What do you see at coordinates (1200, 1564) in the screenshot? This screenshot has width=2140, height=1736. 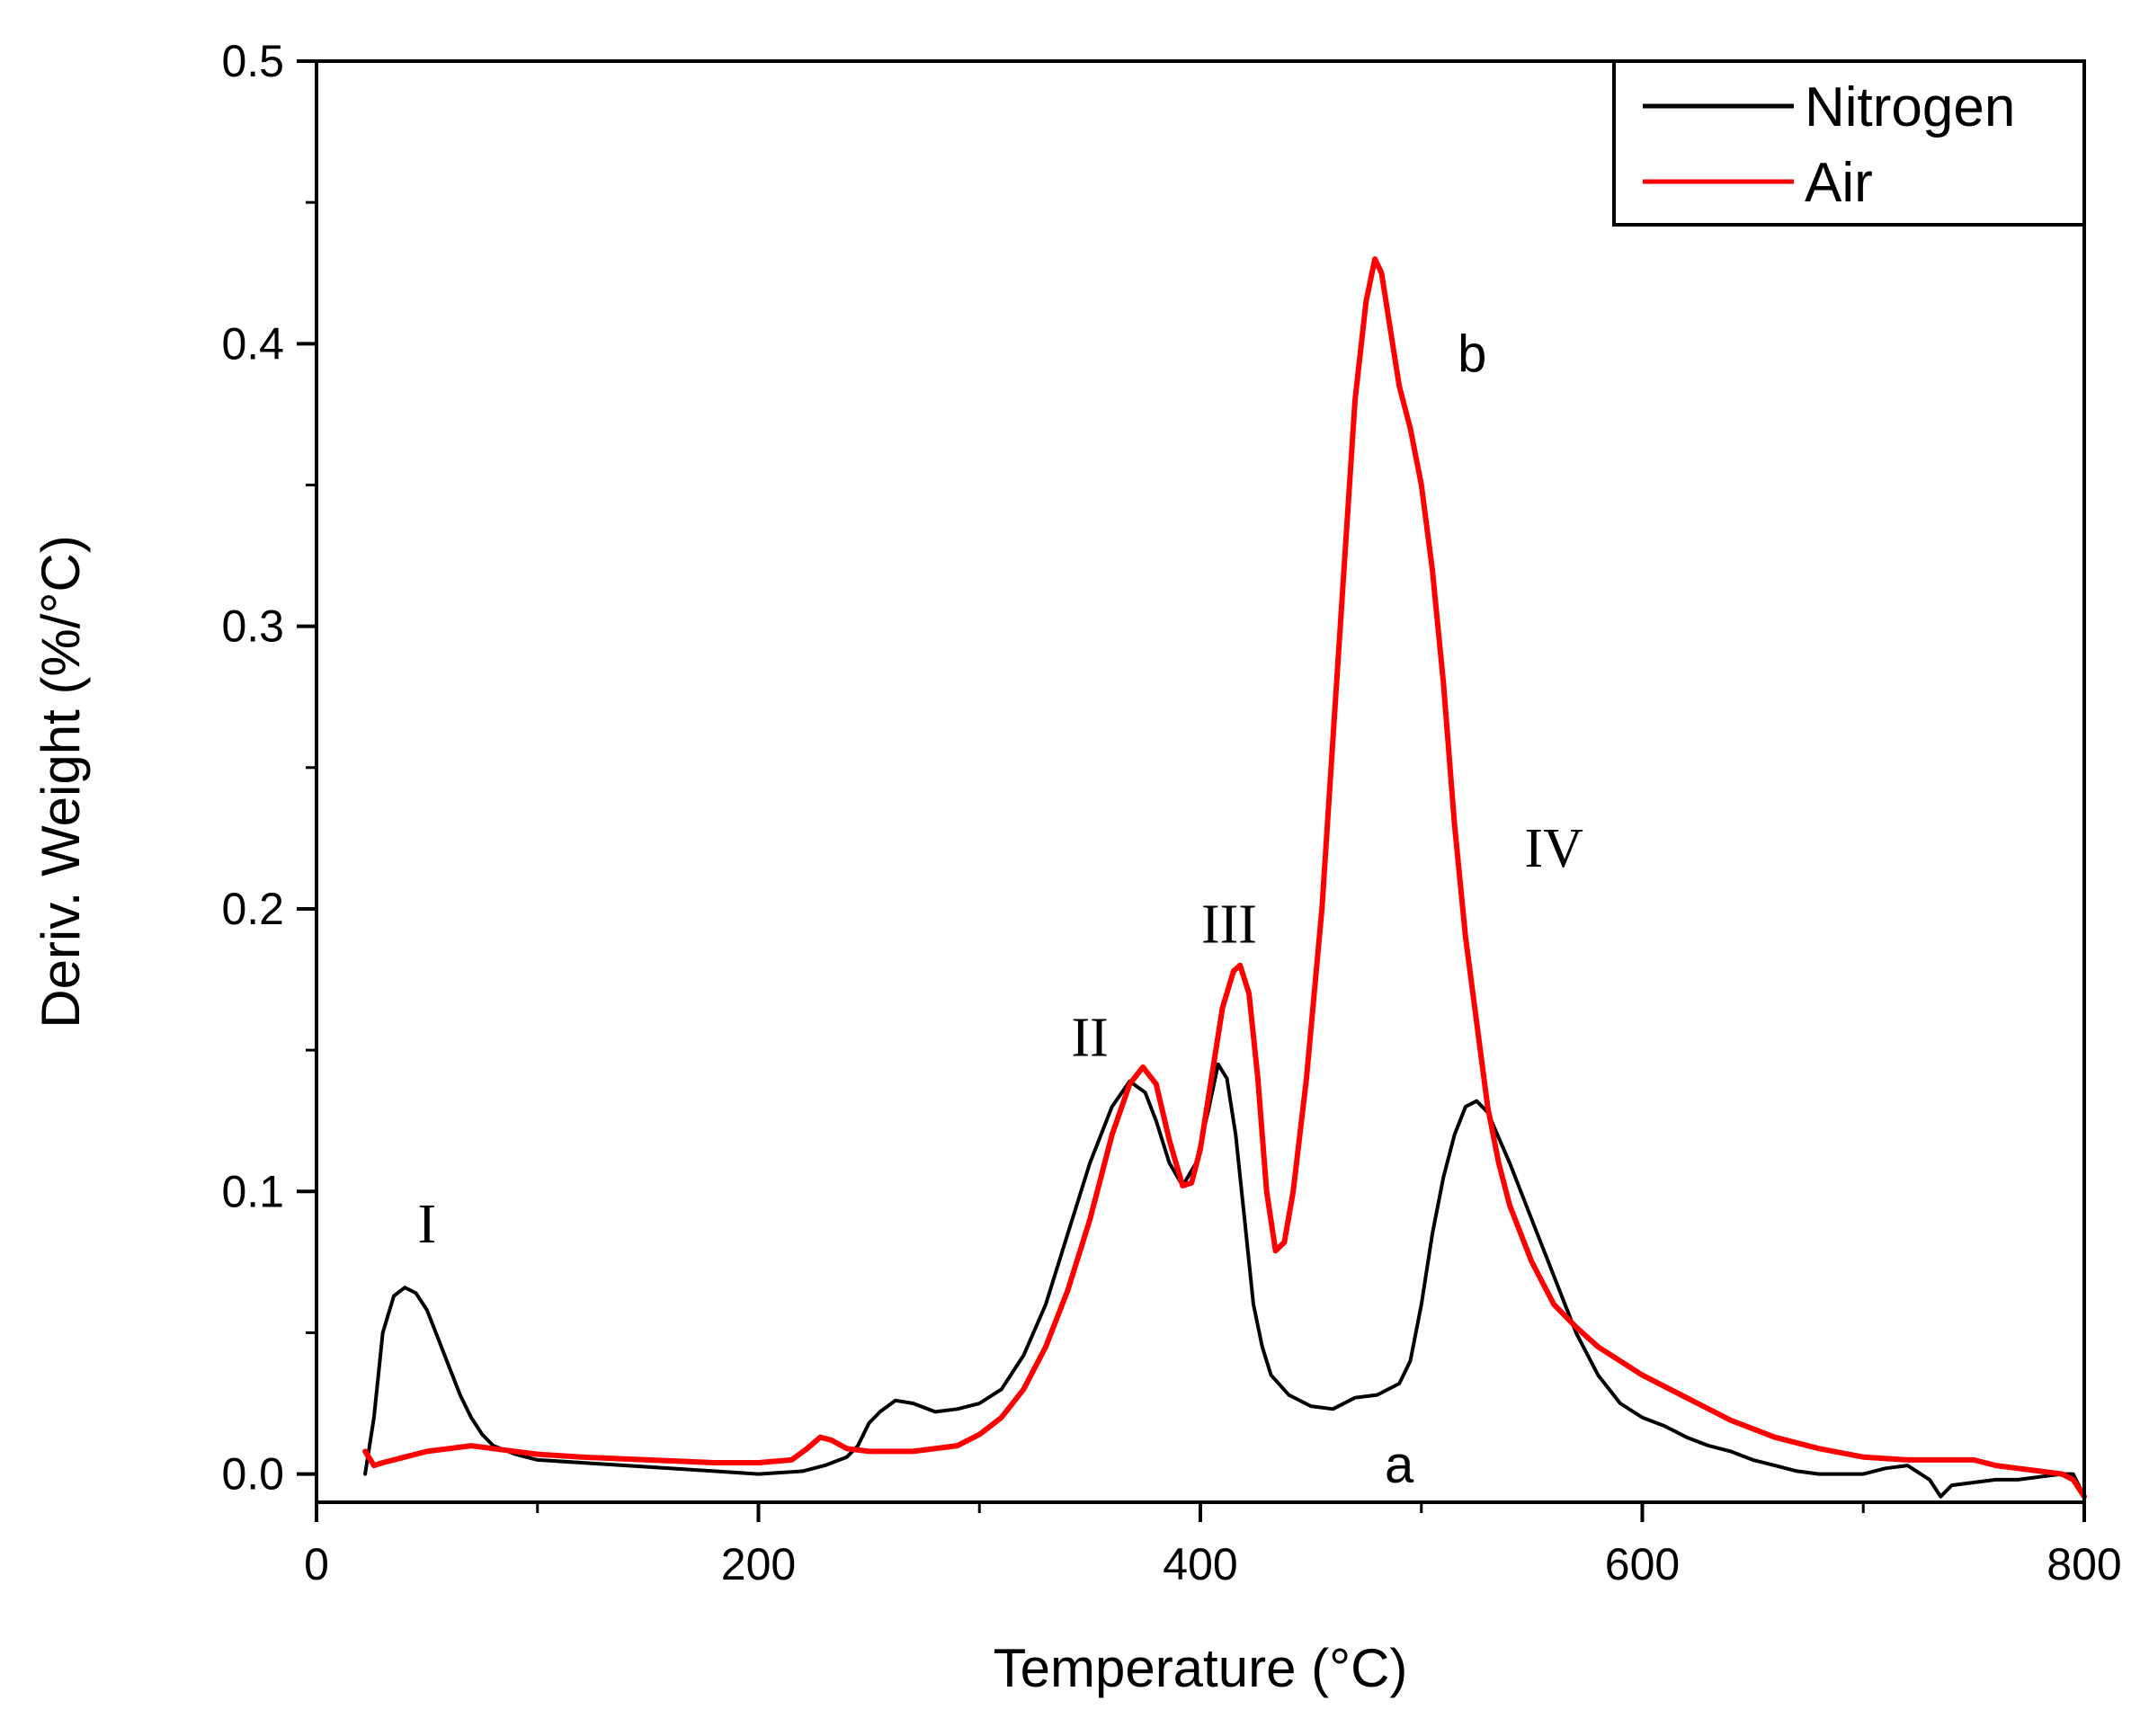 I see `x-tick-label: 400` at bounding box center [1200, 1564].